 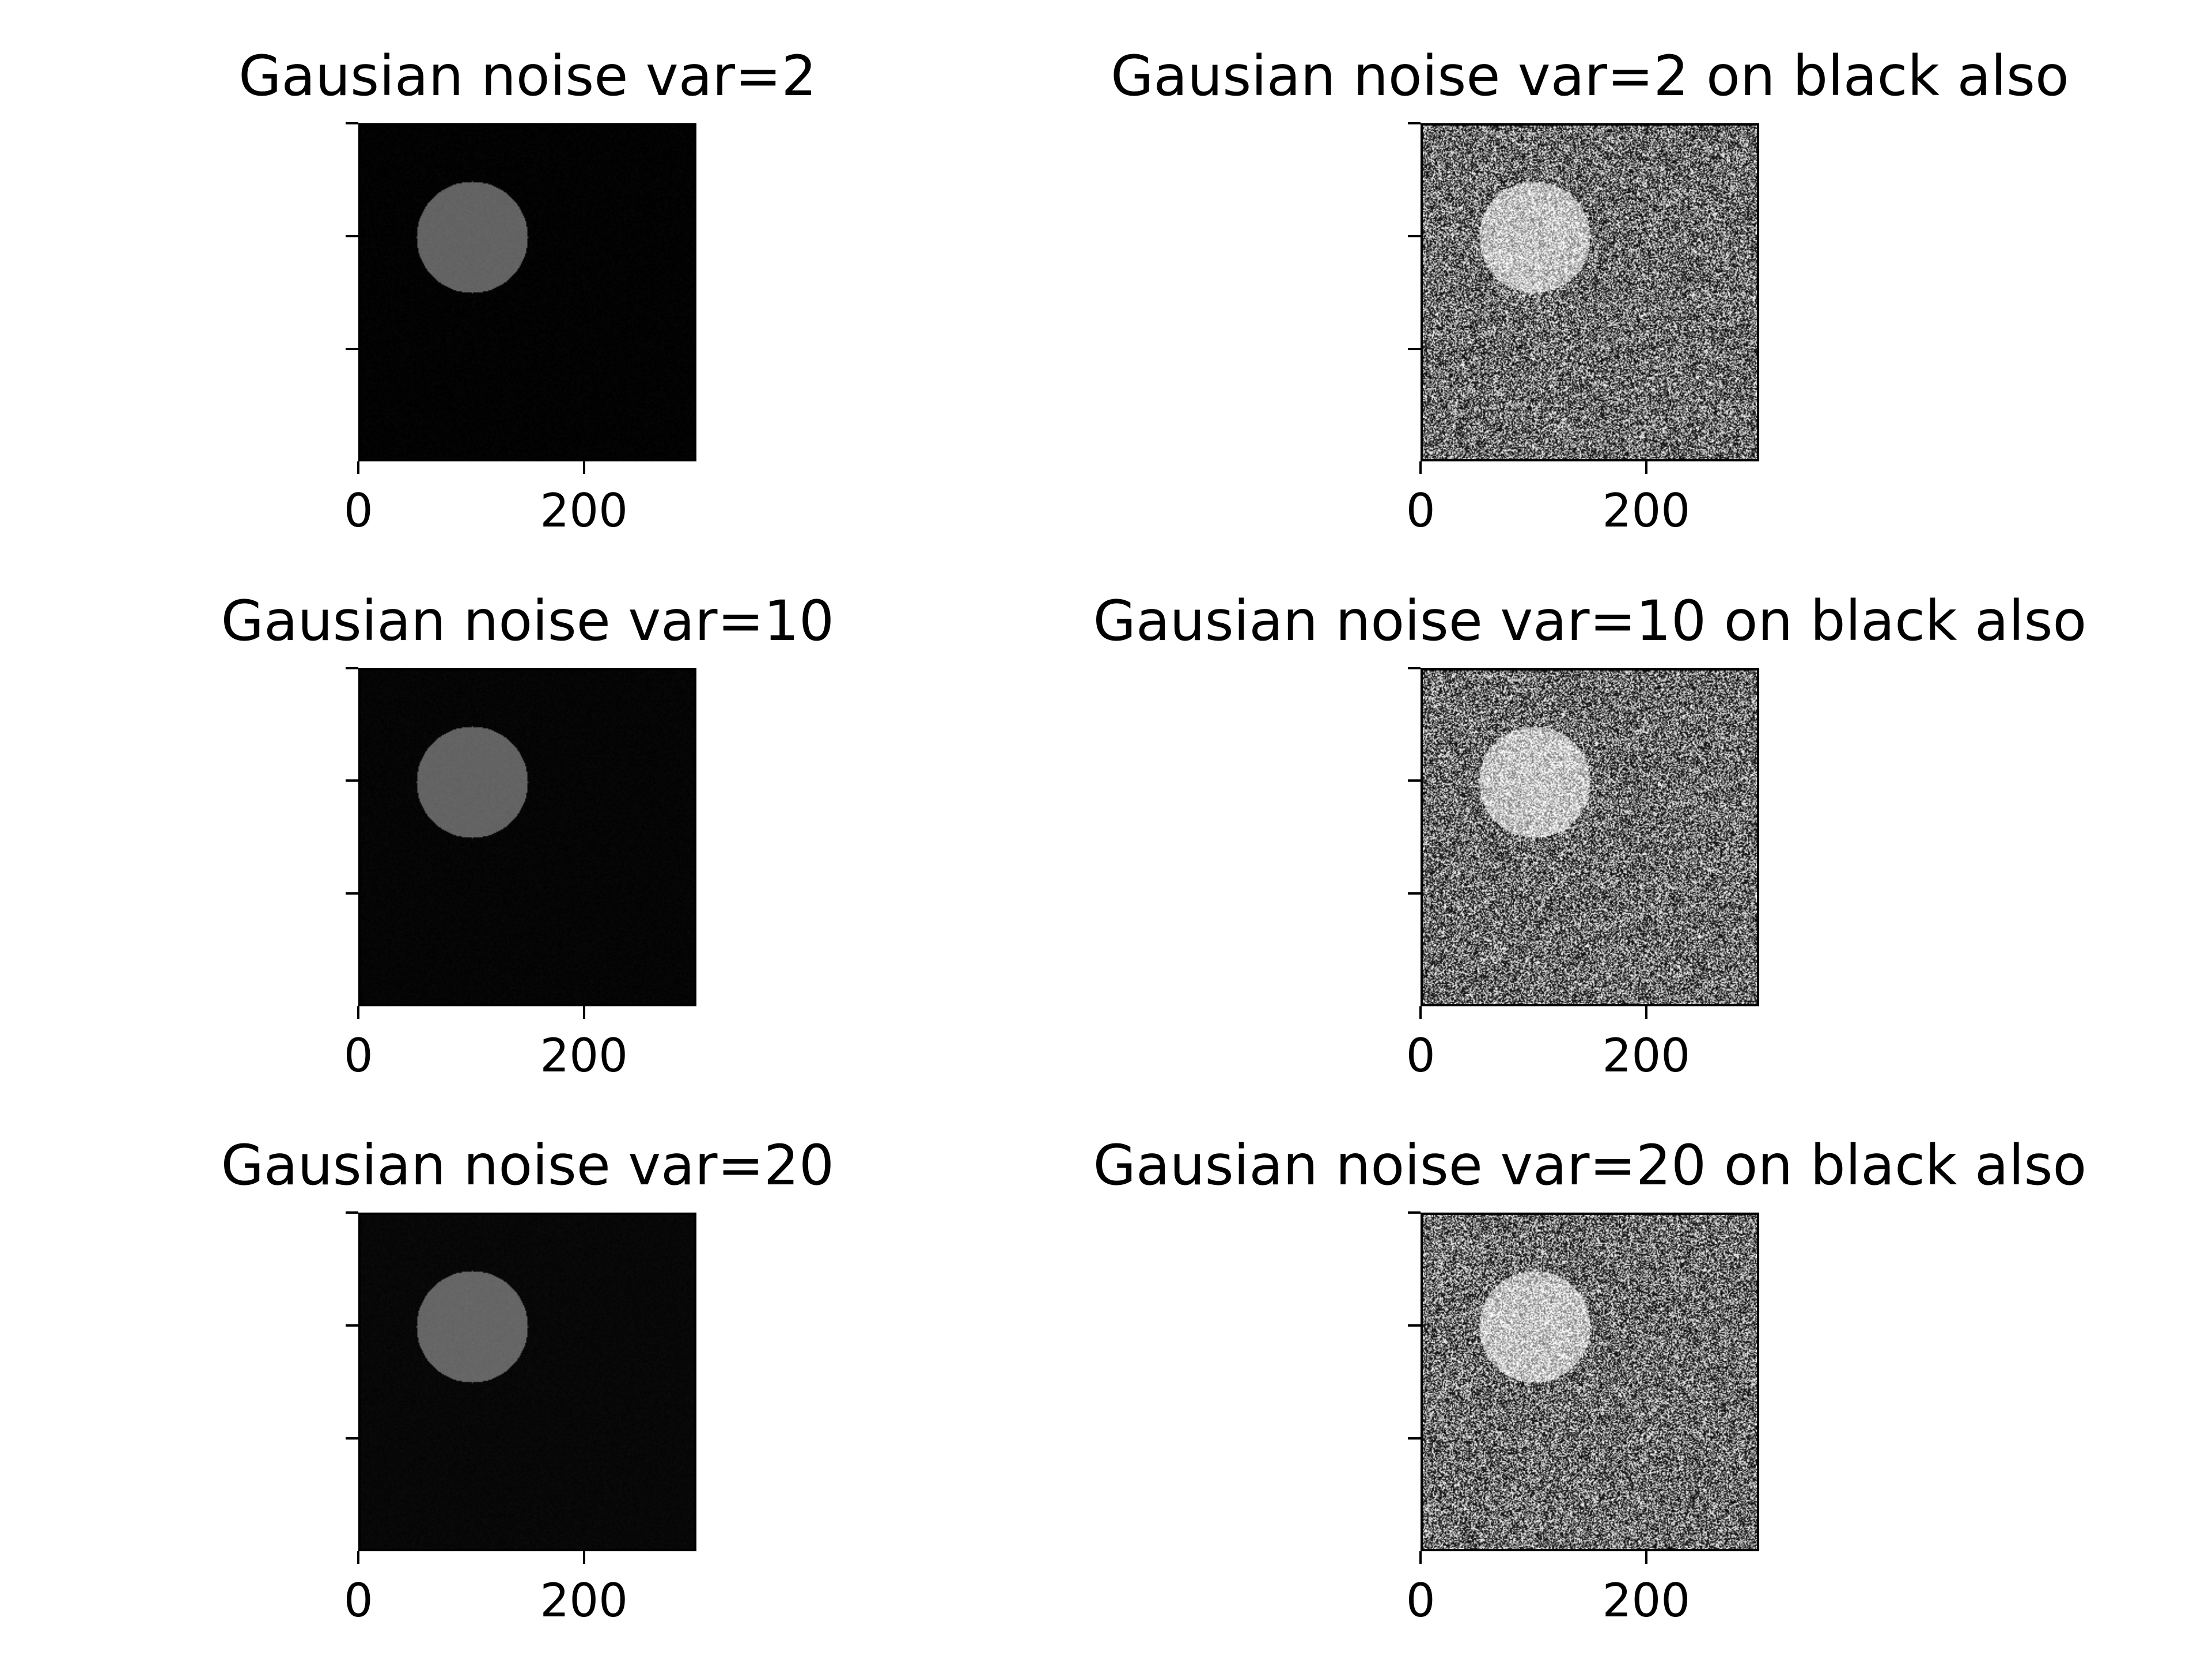 I want to click on chart-title: Gausian noise var=2 on black also, so click(x=1590, y=76).